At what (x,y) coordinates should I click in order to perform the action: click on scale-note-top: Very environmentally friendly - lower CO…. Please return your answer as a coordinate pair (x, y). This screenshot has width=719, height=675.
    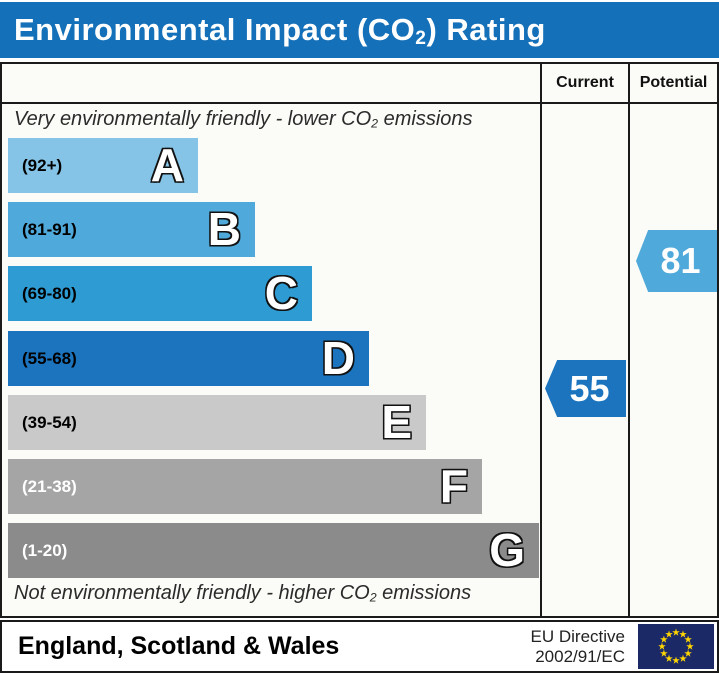
    Looking at the image, I should click on (243, 119).